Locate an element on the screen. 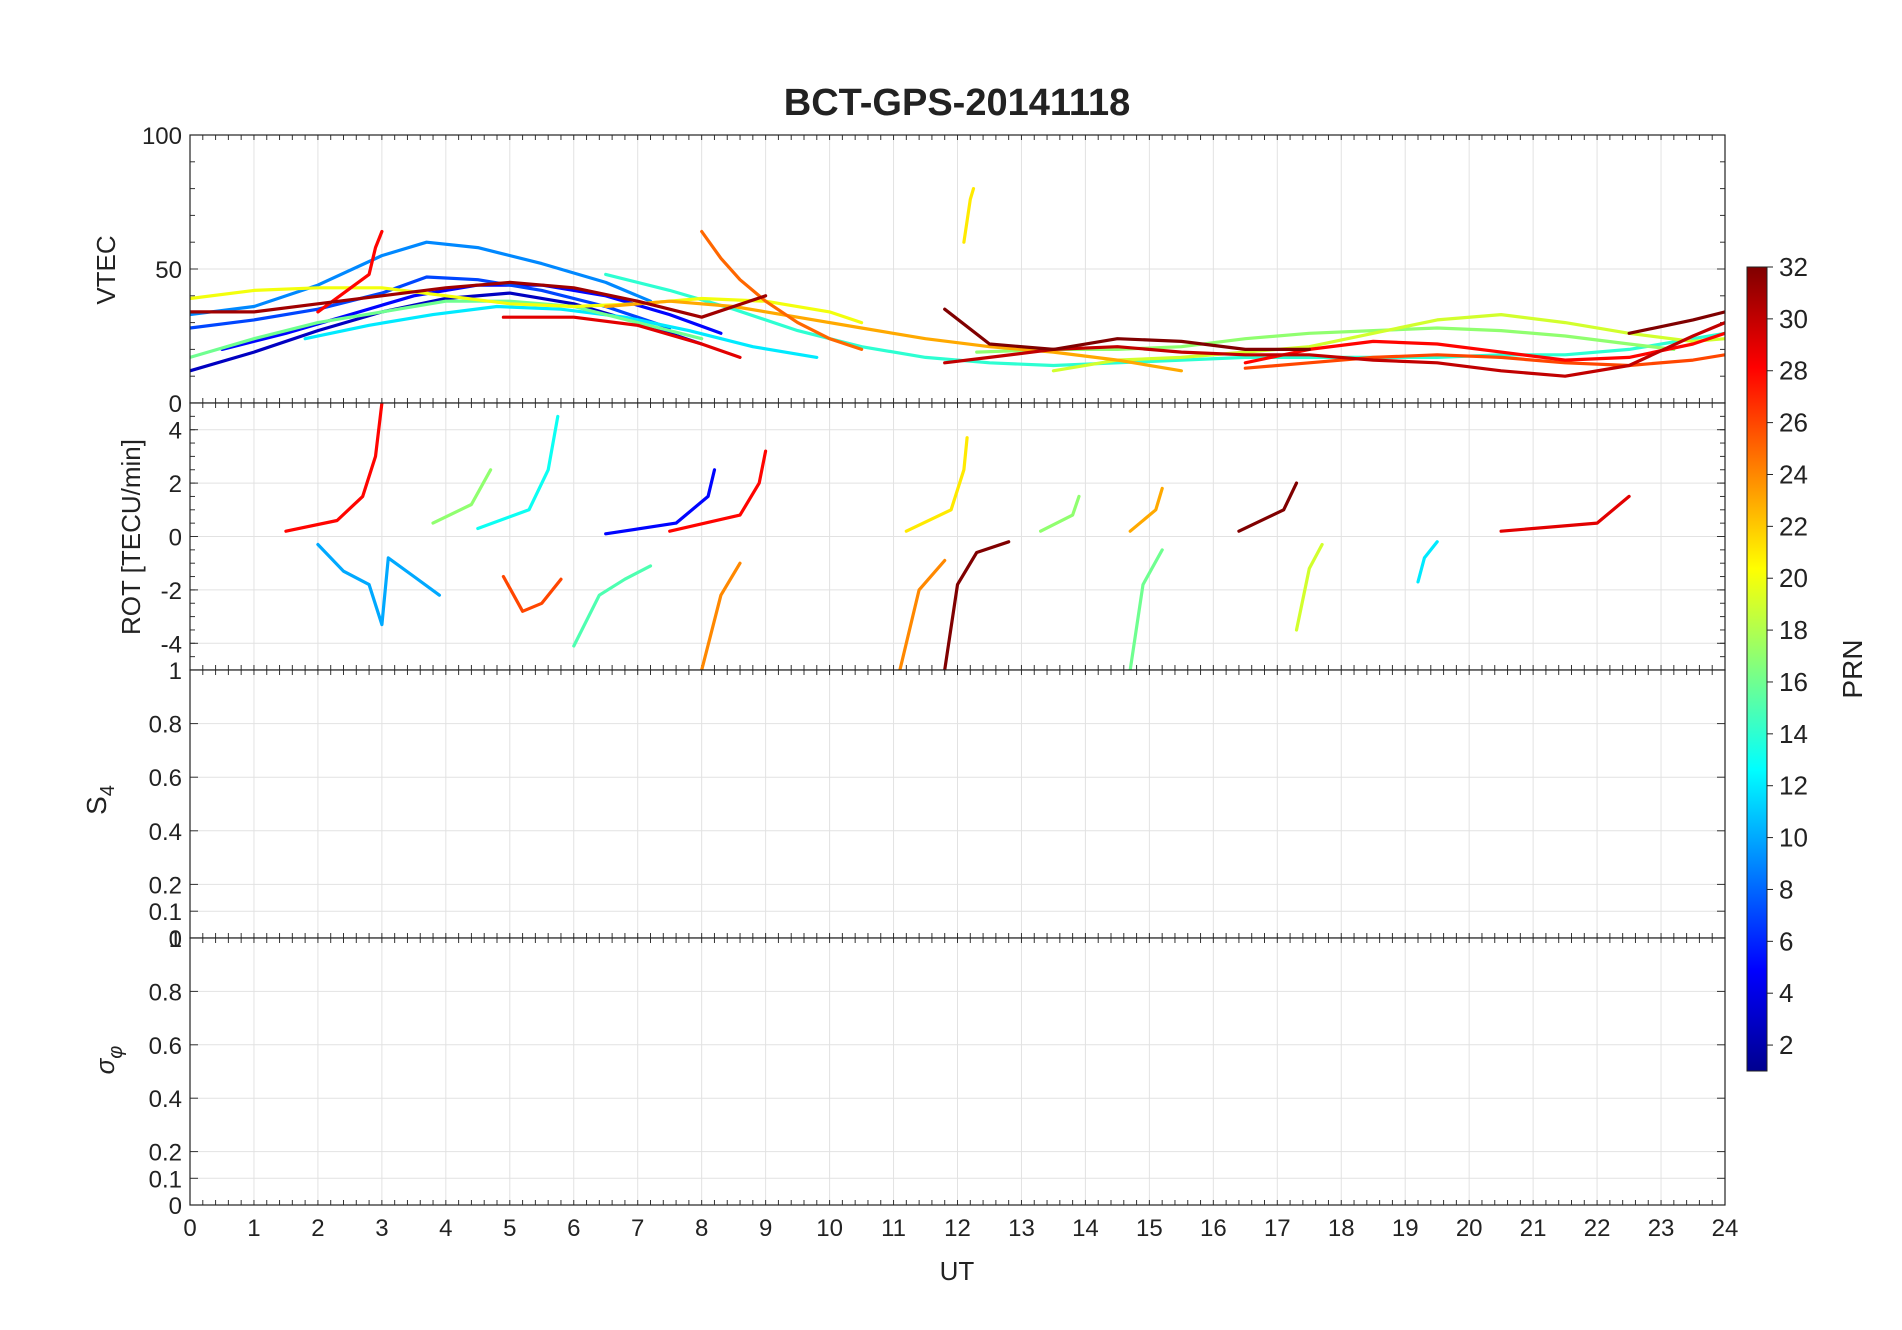 This screenshot has width=1902, height=1330. x-tick-label: 8 is located at coordinates (701, 1228).